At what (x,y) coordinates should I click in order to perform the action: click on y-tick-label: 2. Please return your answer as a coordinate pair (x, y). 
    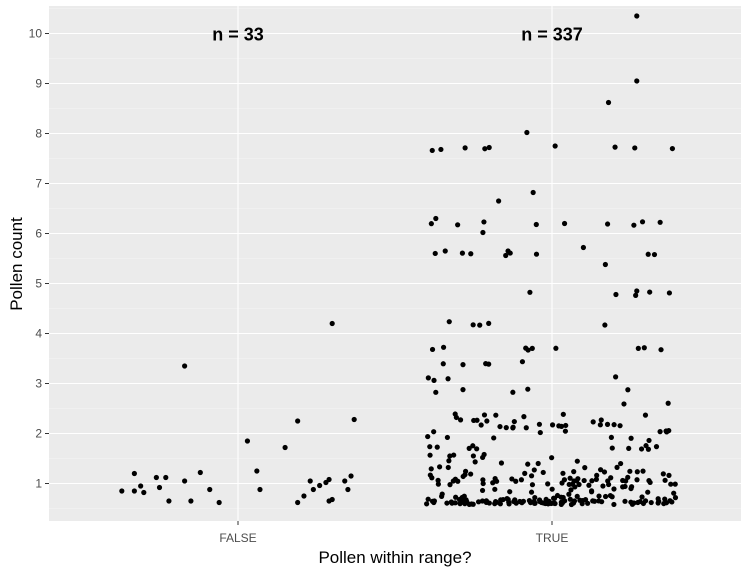
    Looking at the image, I should click on (38, 434).